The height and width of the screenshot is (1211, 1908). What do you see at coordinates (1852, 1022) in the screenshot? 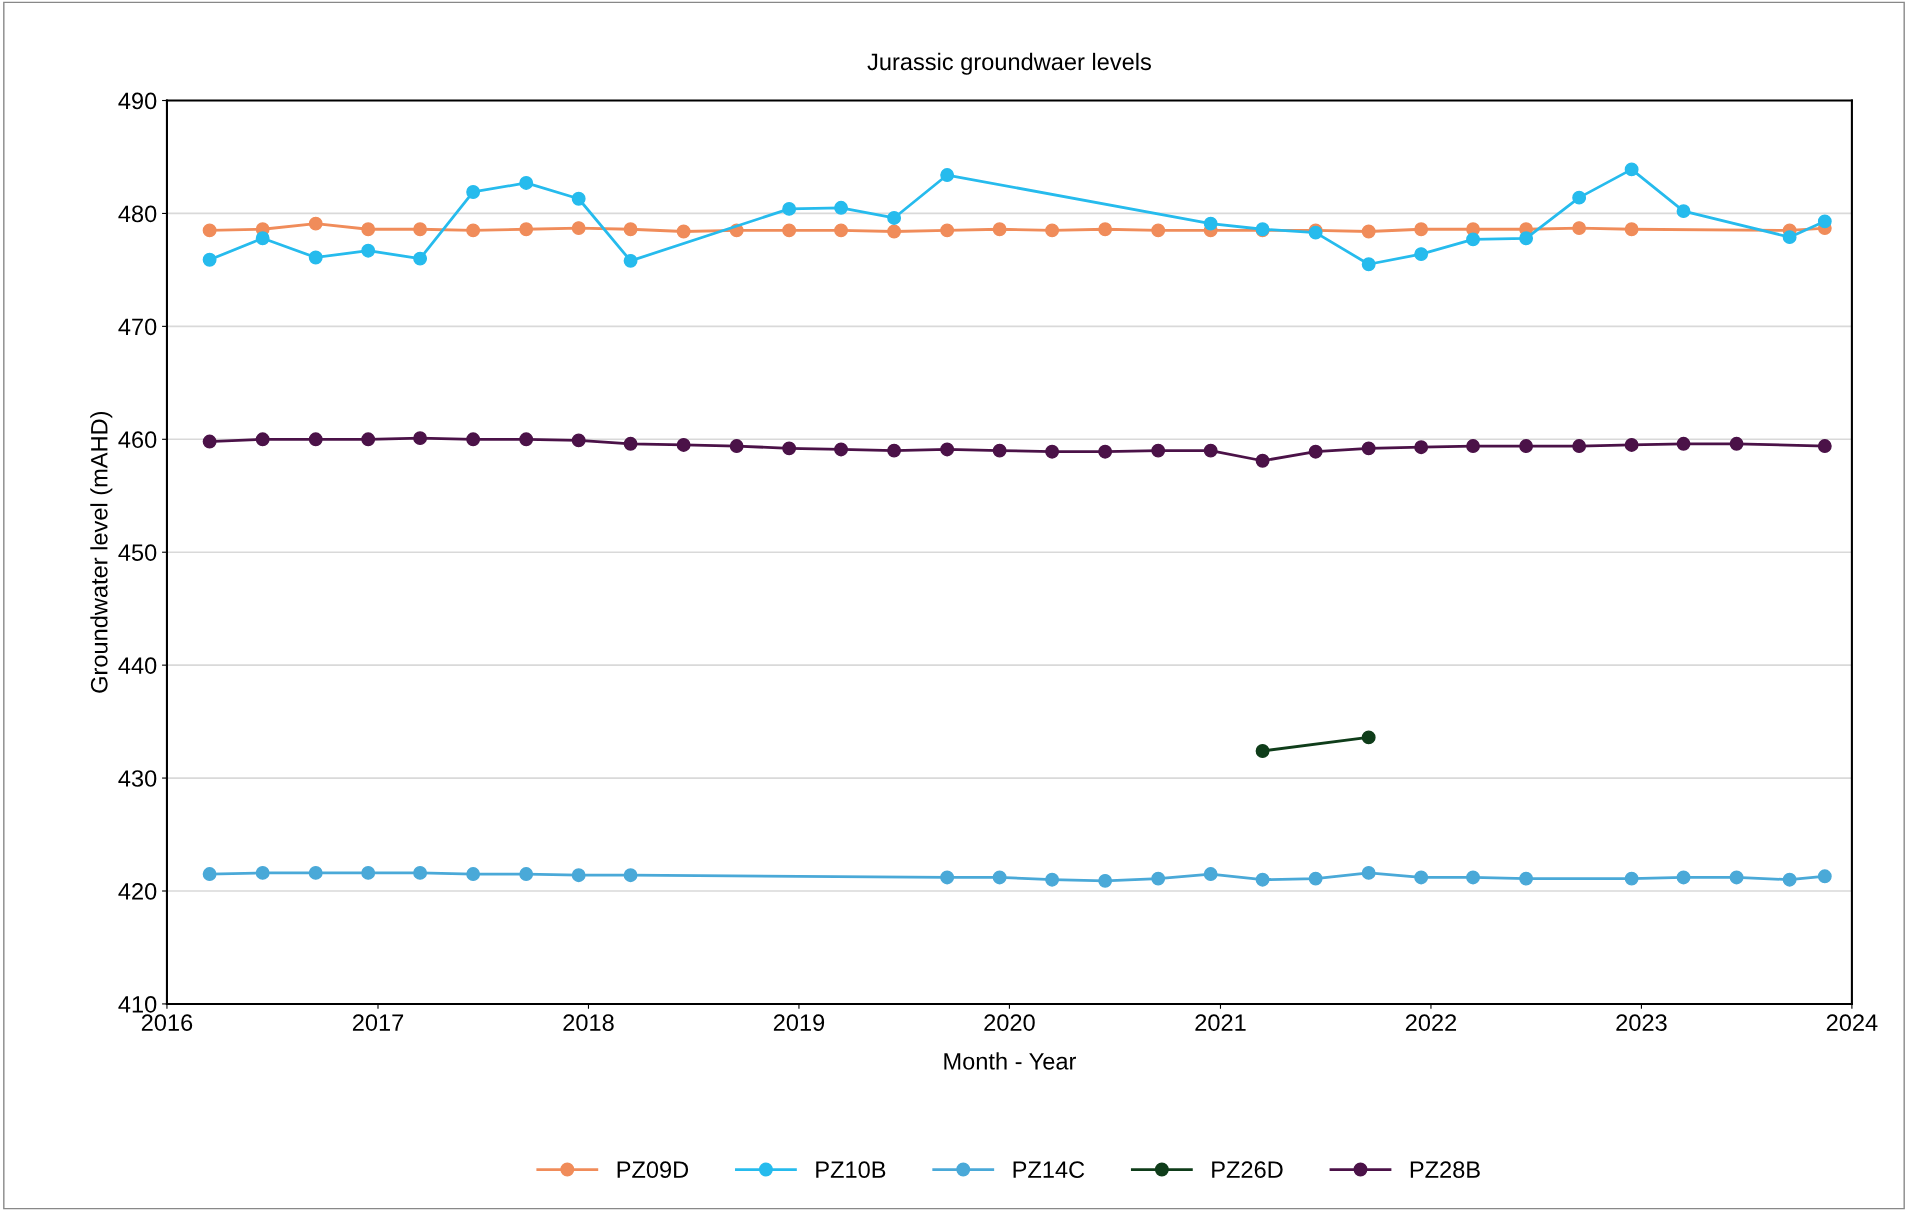
I see `x-tick-label: 2024` at bounding box center [1852, 1022].